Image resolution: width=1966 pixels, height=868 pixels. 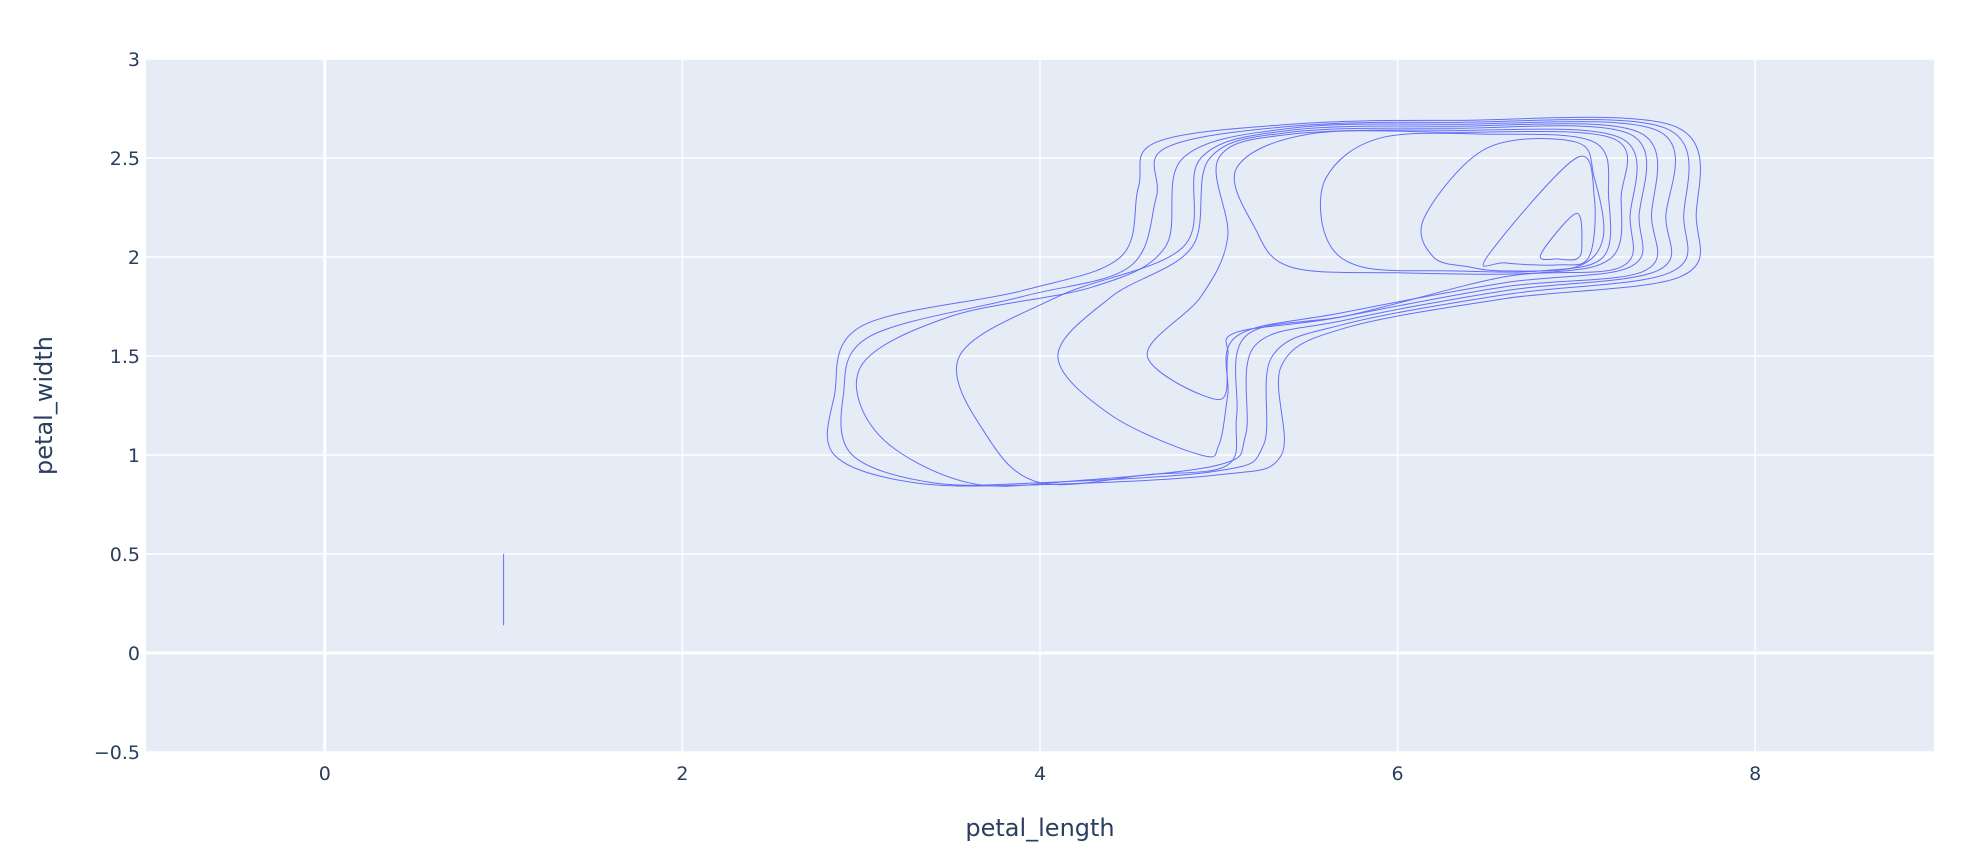 What do you see at coordinates (134, 654) in the screenshot?
I see `y-tick-label: 0` at bounding box center [134, 654].